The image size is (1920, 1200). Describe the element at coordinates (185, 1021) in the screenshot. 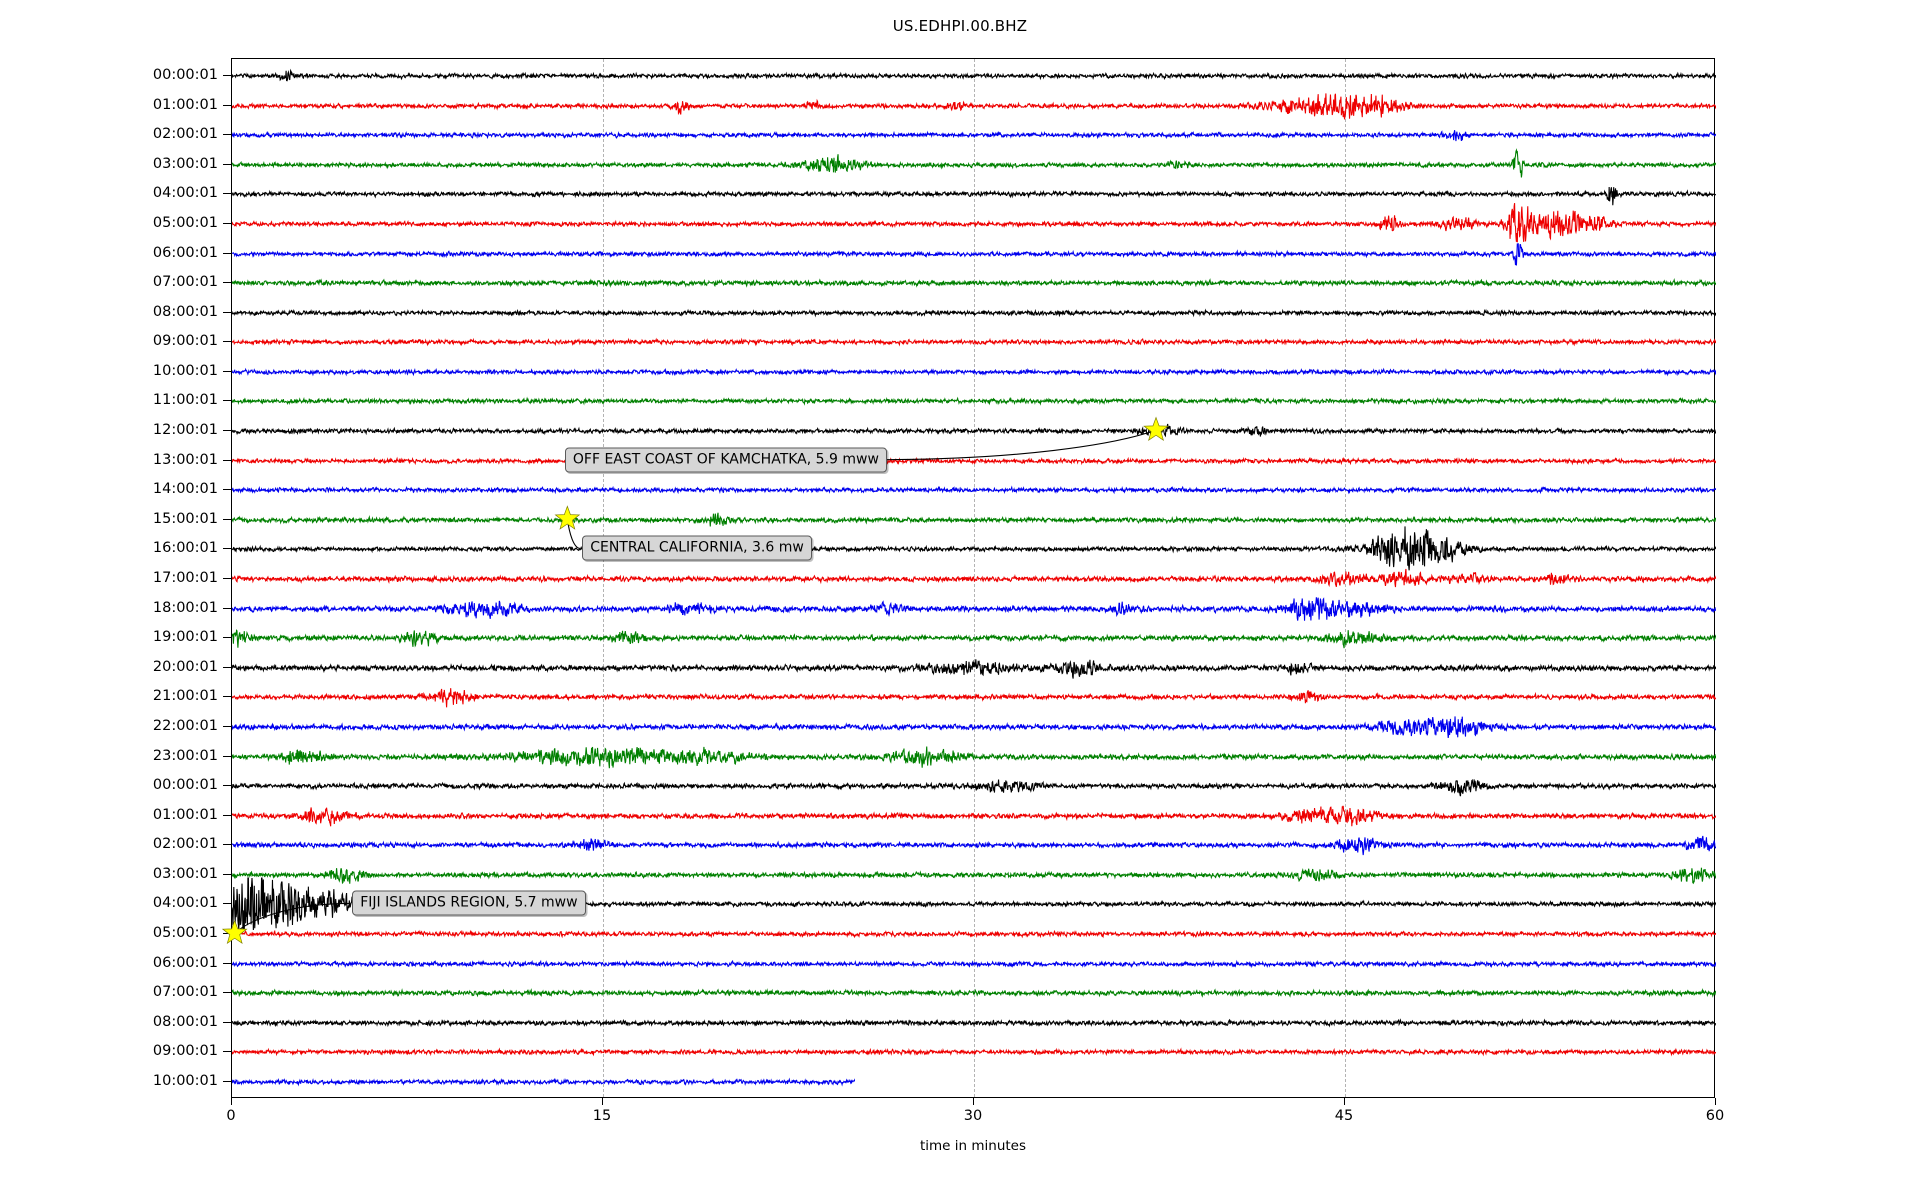

I see `y-tick-label: 08:00:01` at that location.